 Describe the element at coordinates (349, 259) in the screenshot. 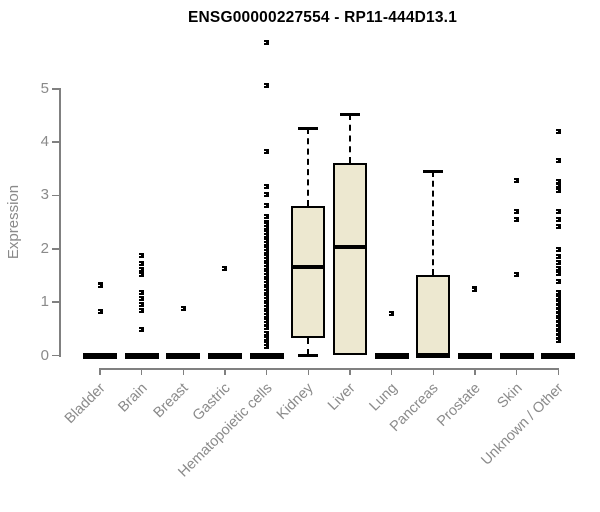

I see `box` at that location.